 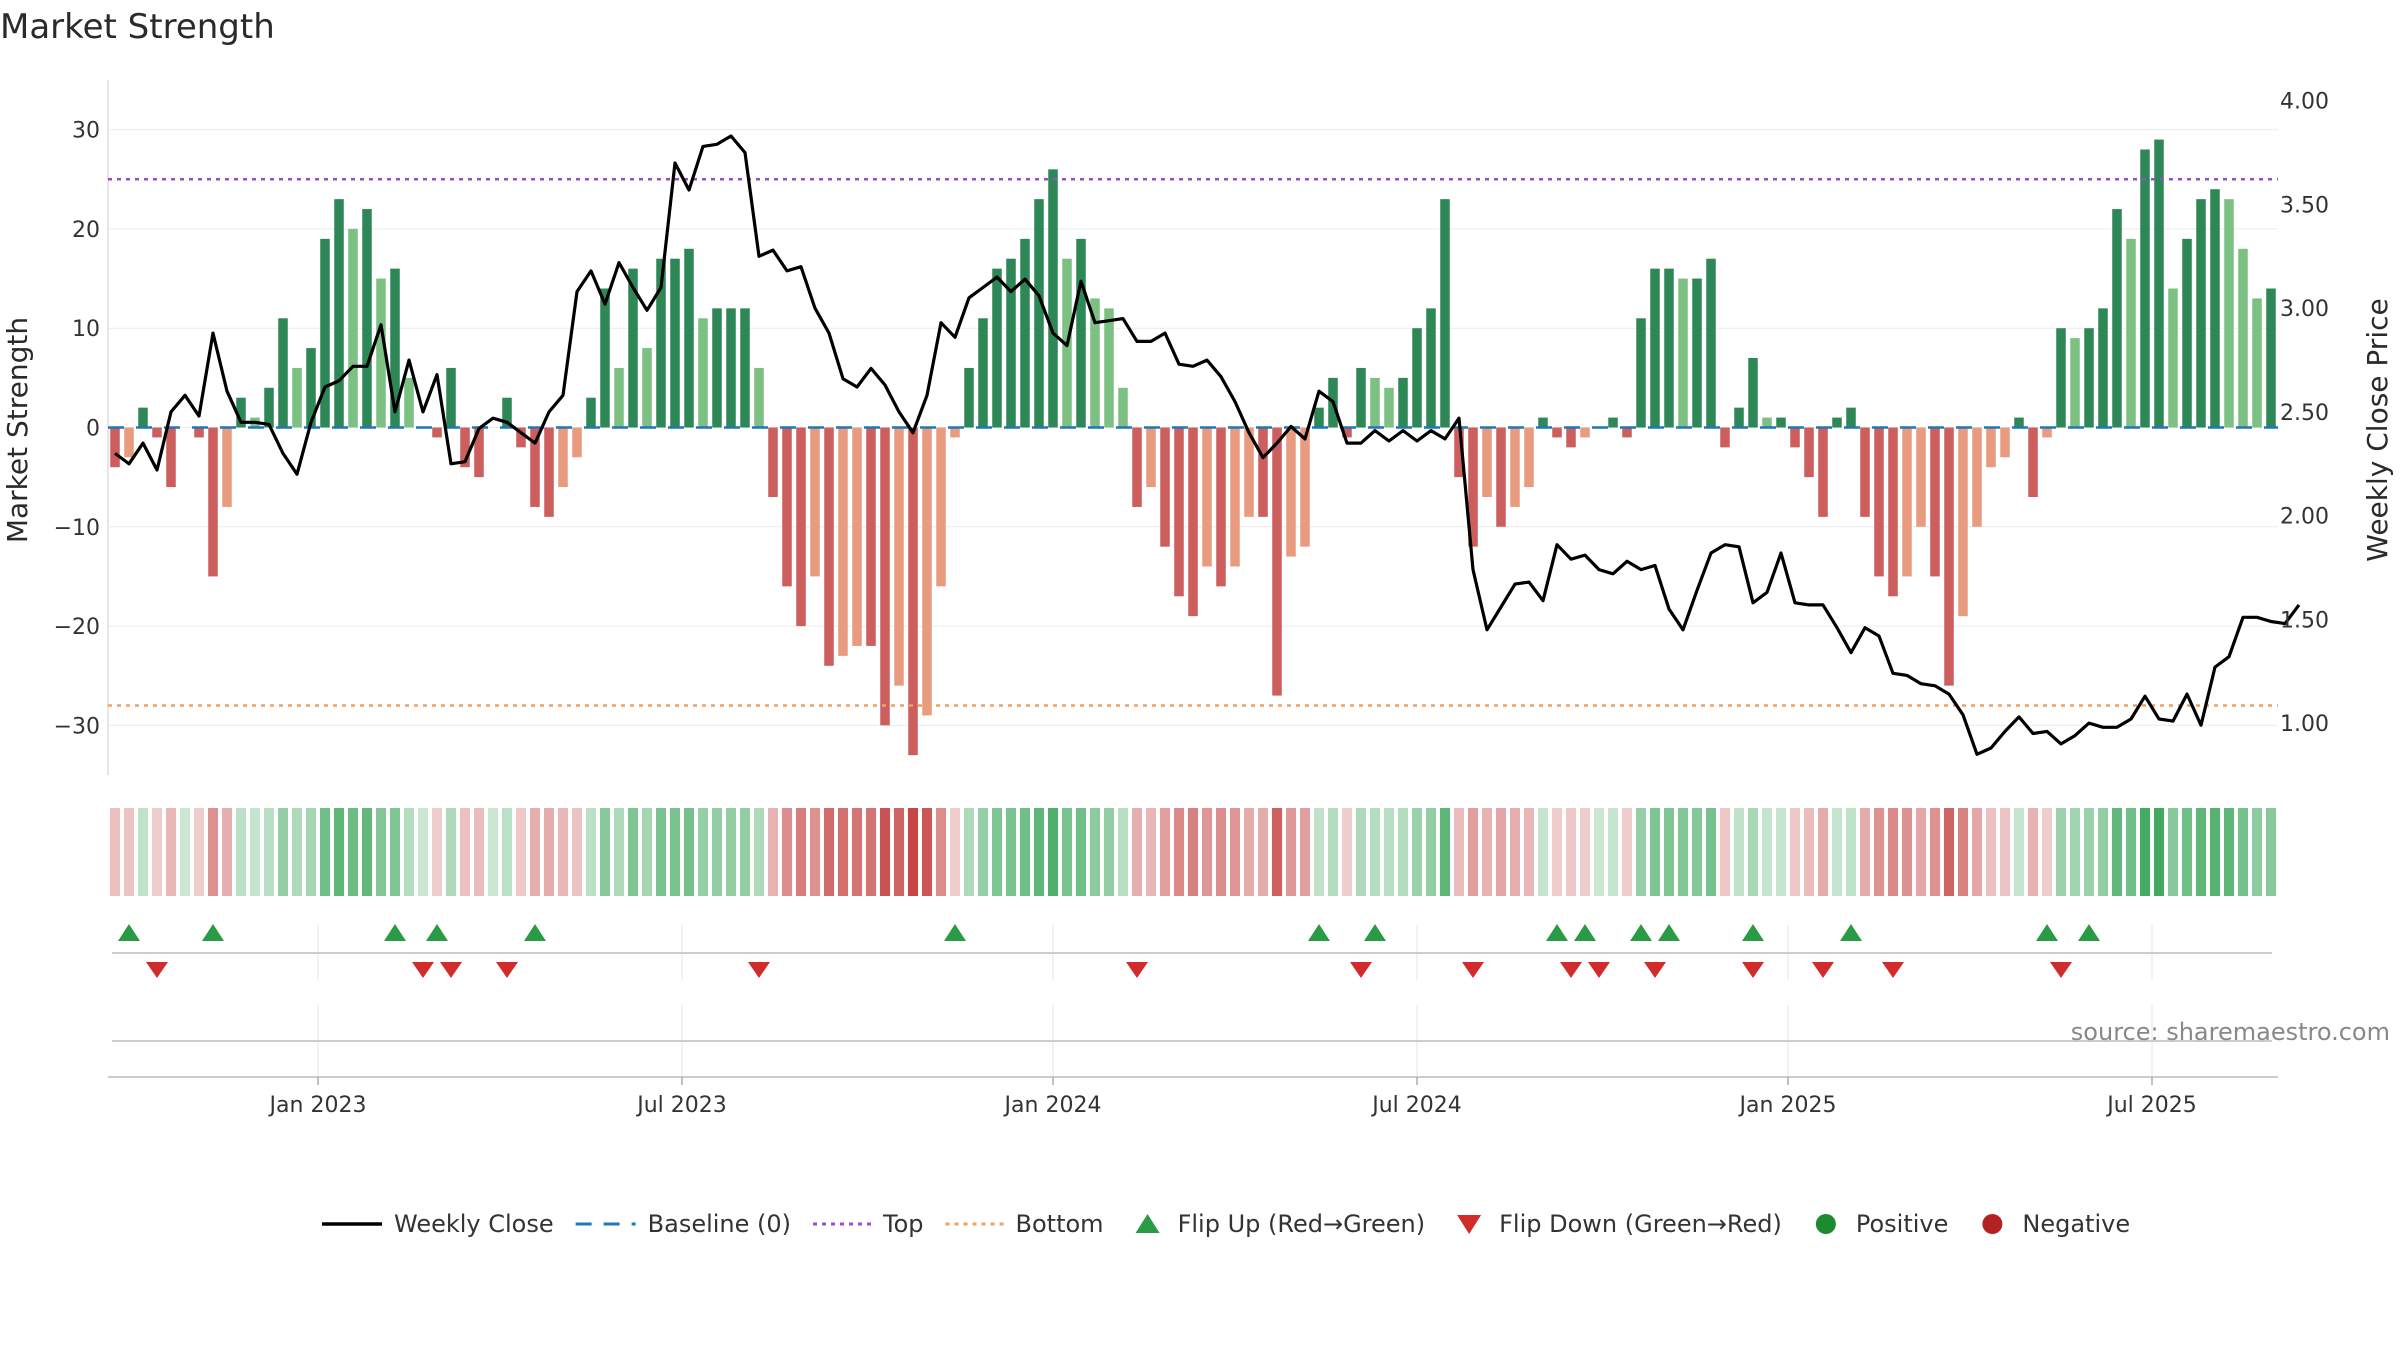 I want to click on y-tick-label: 20, so click(x=86, y=230).